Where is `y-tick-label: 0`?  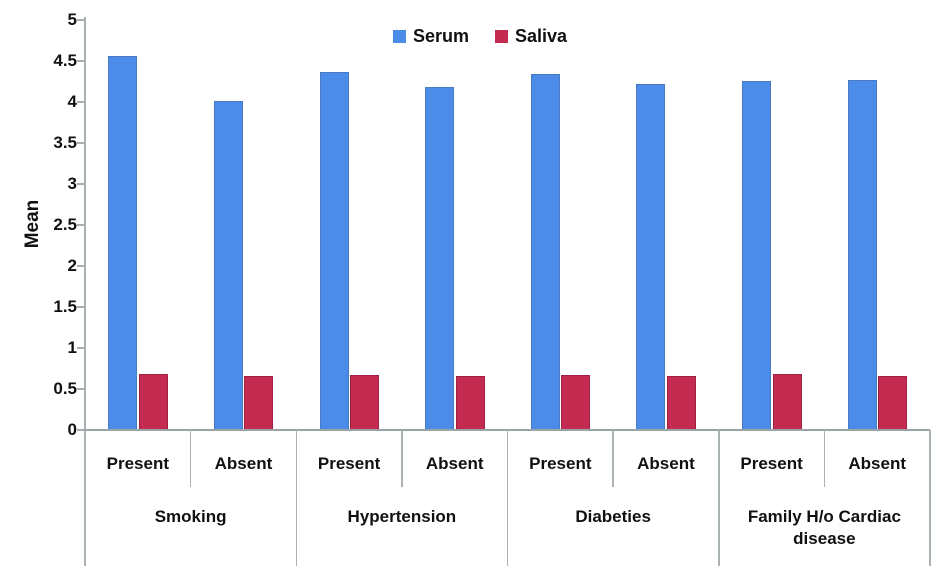
y-tick-label: 0 is located at coordinates (72, 429).